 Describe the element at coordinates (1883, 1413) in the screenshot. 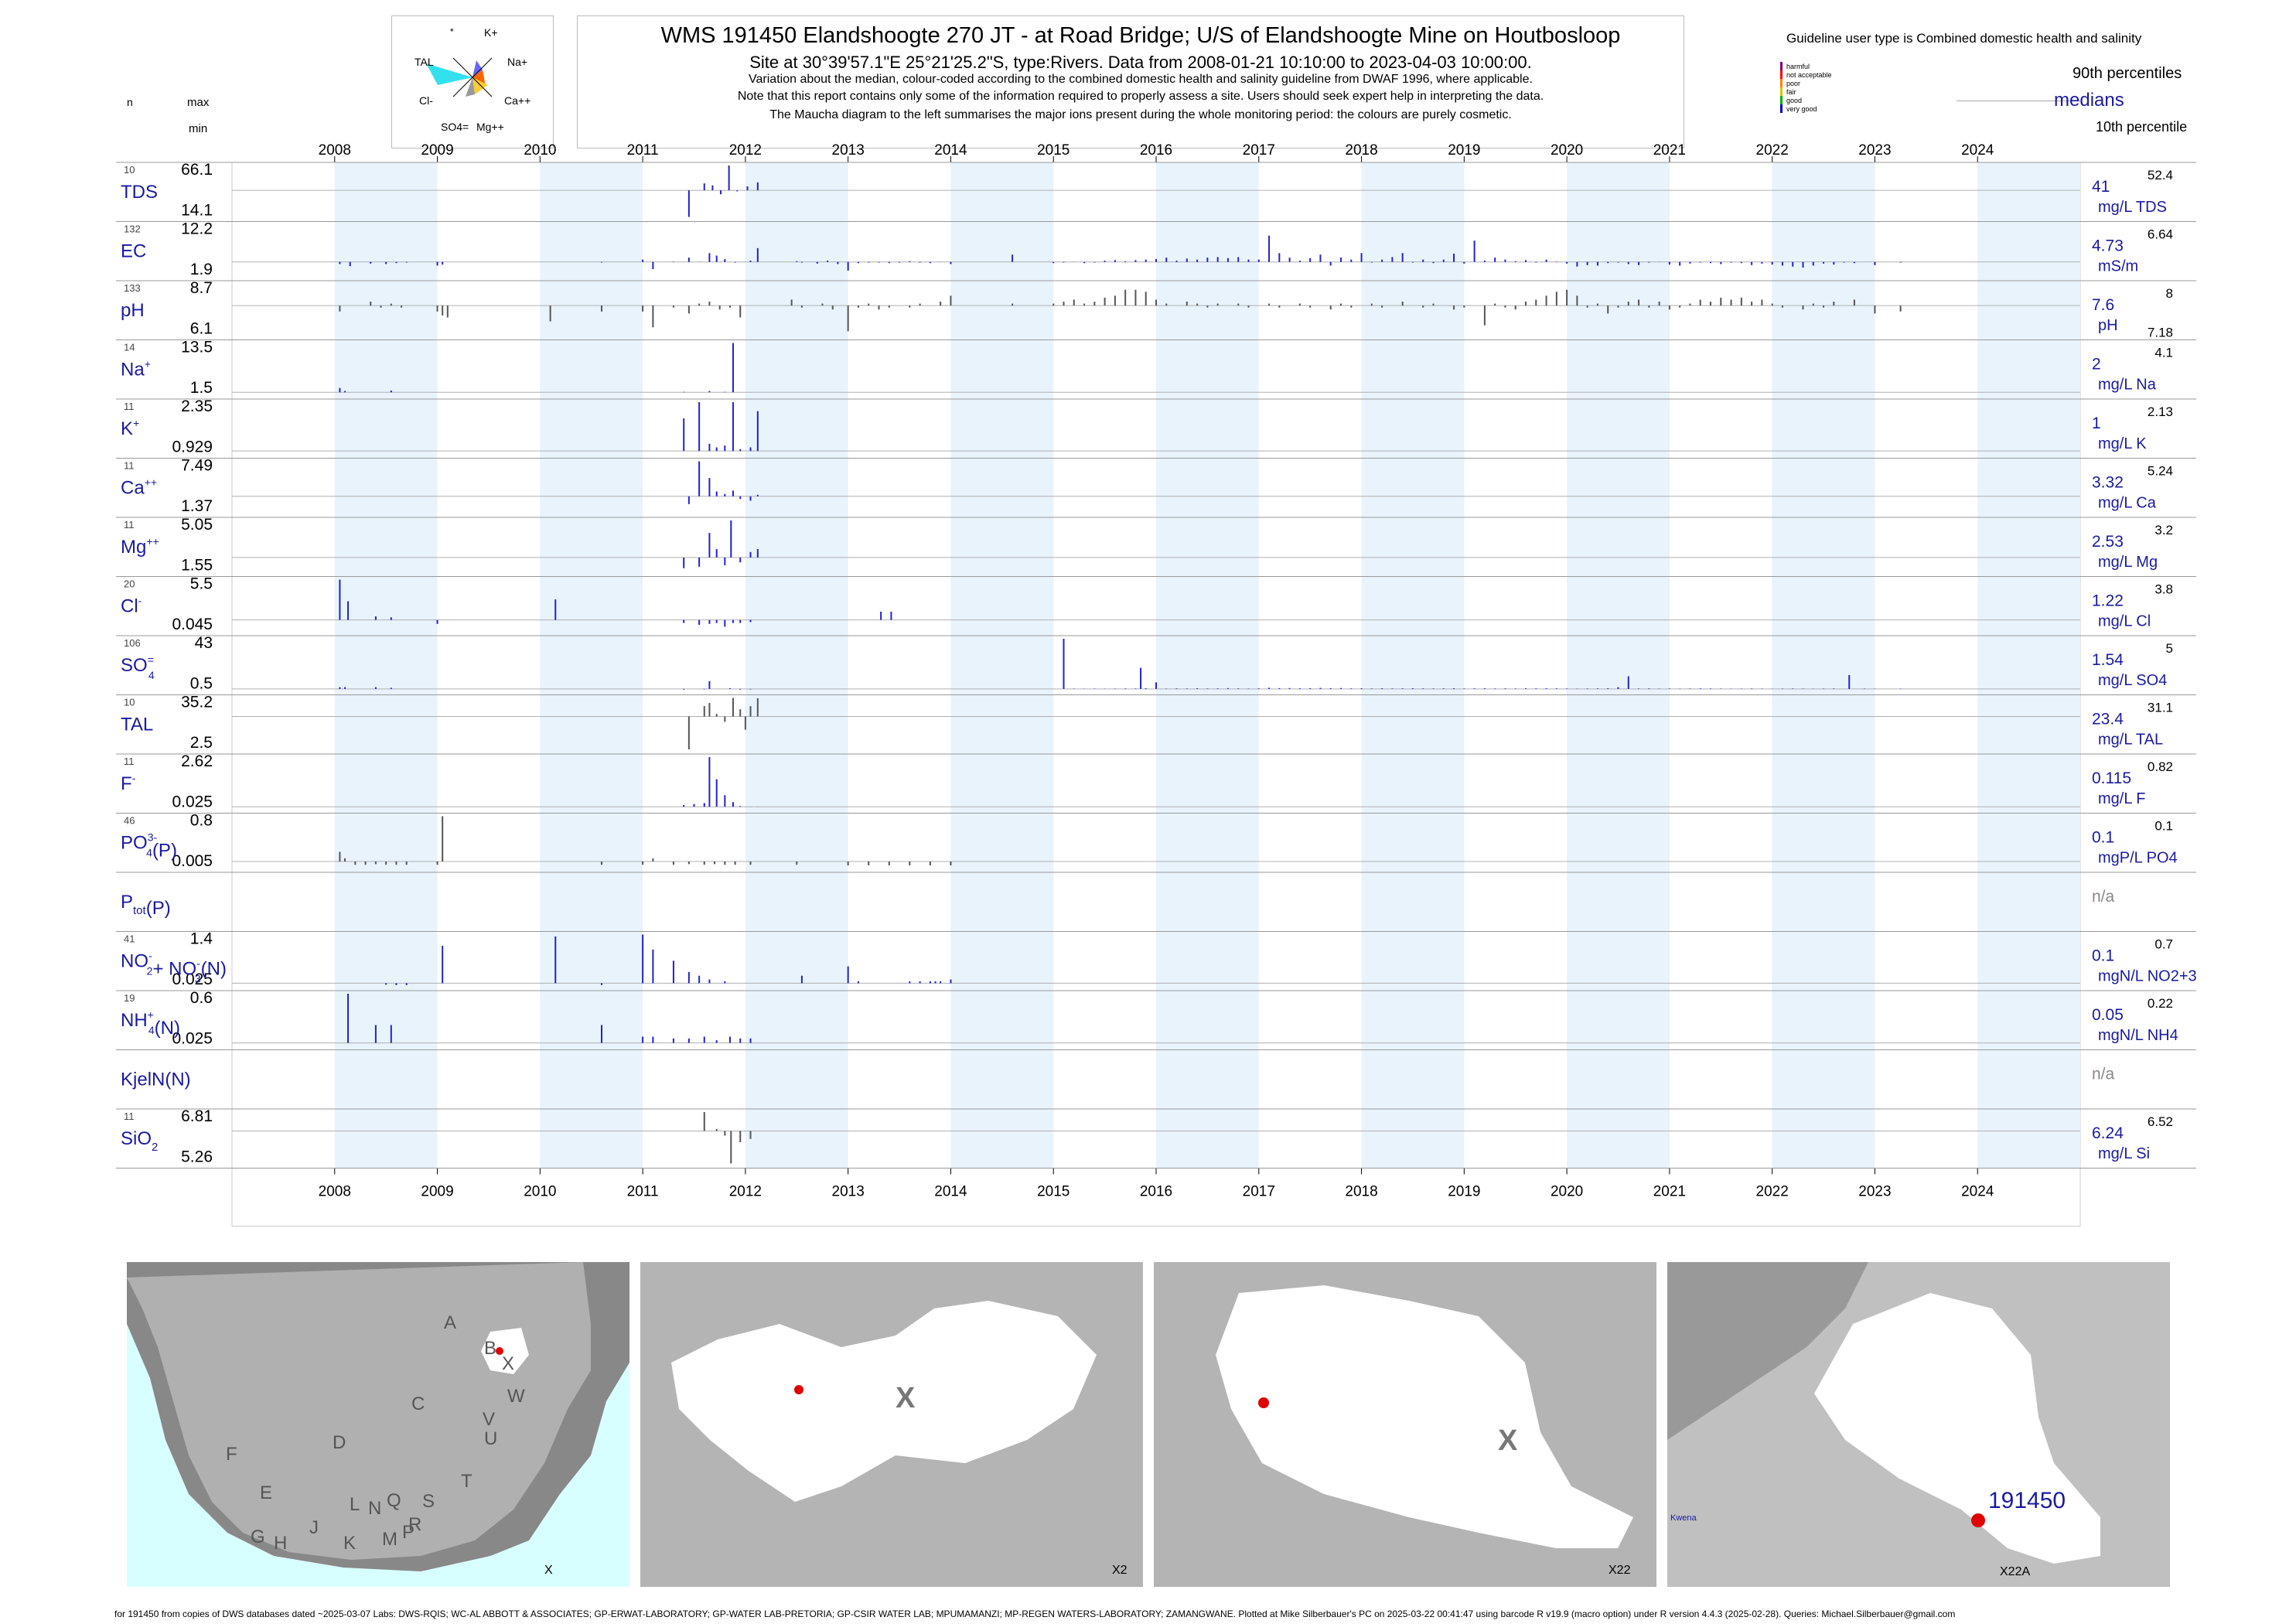

I see `map4-shapes` at that location.